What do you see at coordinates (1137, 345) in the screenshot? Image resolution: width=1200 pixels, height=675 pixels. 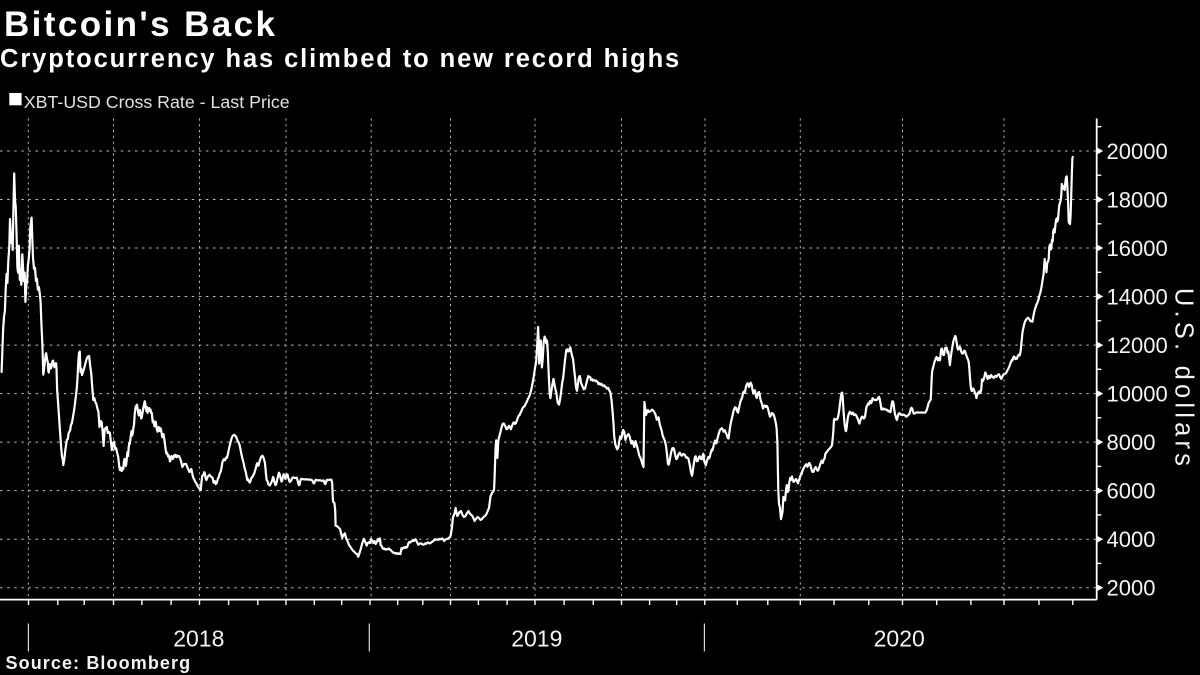 I see `svg-text: 12000` at bounding box center [1137, 345].